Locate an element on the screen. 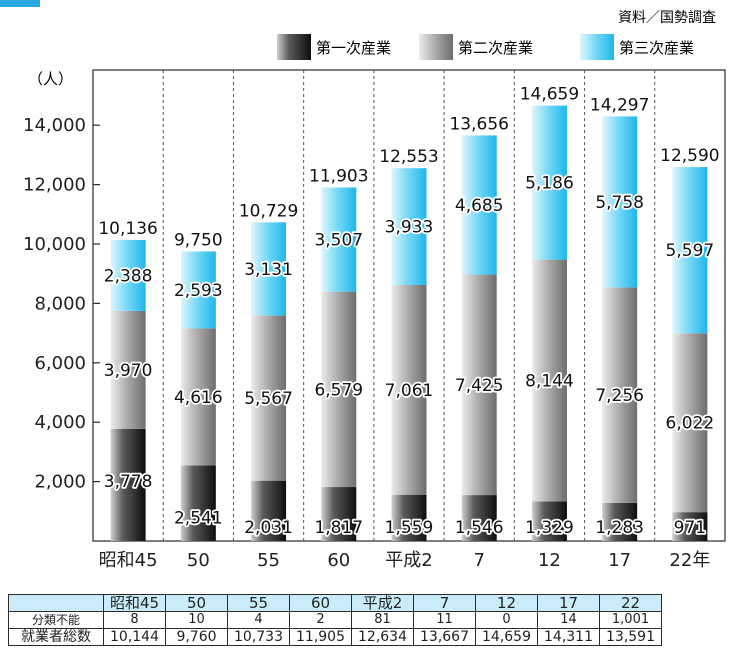  value-label-tertiary: 3,933 is located at coordinates (409, 228).